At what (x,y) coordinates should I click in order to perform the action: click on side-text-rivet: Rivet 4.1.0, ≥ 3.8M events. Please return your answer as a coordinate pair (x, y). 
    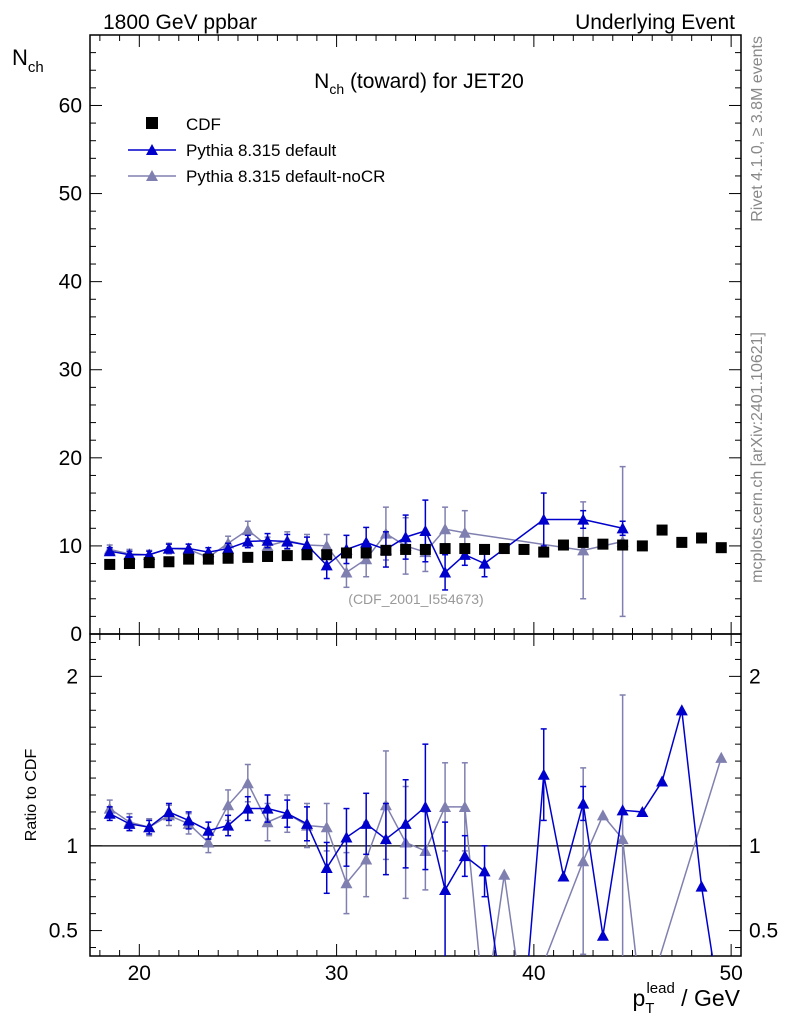
    Looking at the image, I should click on (757, 129).